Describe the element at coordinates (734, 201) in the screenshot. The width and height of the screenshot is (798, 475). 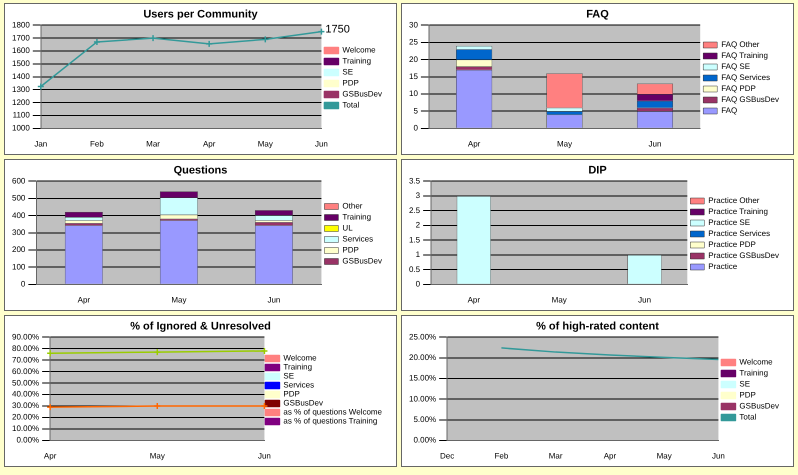
I see `legend-label: Practice Other` at that location.